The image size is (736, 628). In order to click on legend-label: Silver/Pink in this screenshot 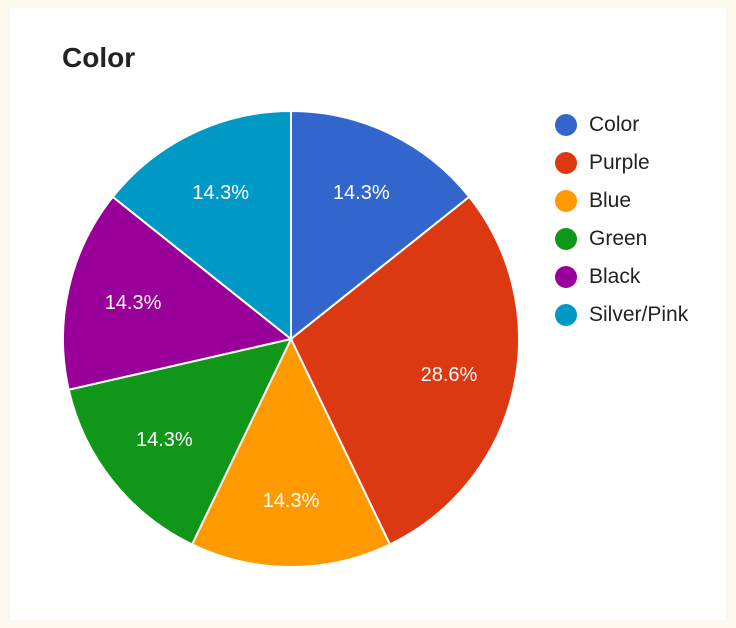, I will do `click(639, 314)`.